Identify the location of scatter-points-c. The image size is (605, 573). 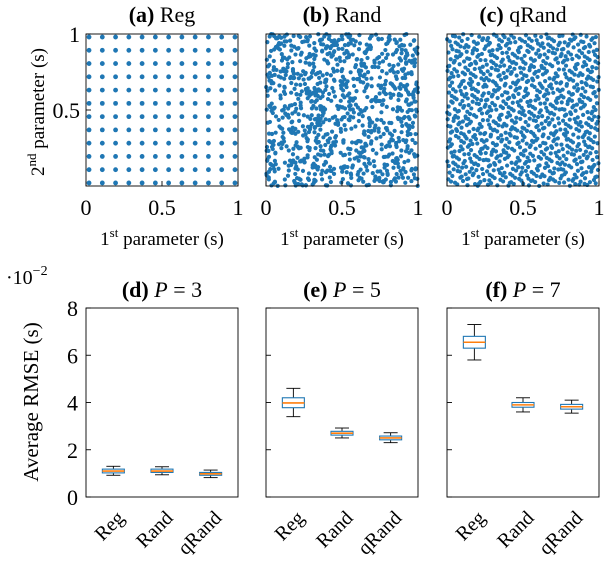
(523, 110).